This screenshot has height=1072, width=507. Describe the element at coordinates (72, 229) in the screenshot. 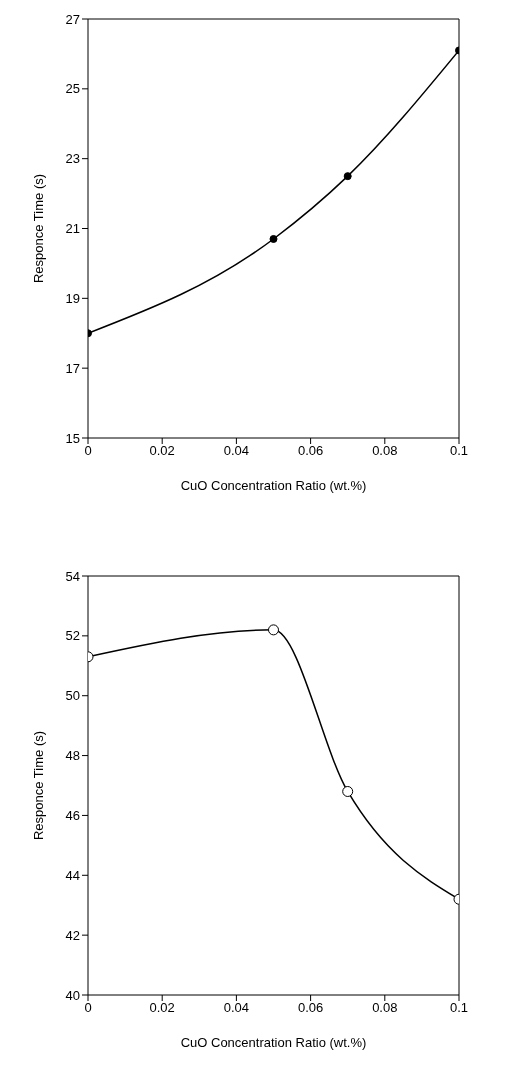

I see `y-tick-label: 21` at that location.